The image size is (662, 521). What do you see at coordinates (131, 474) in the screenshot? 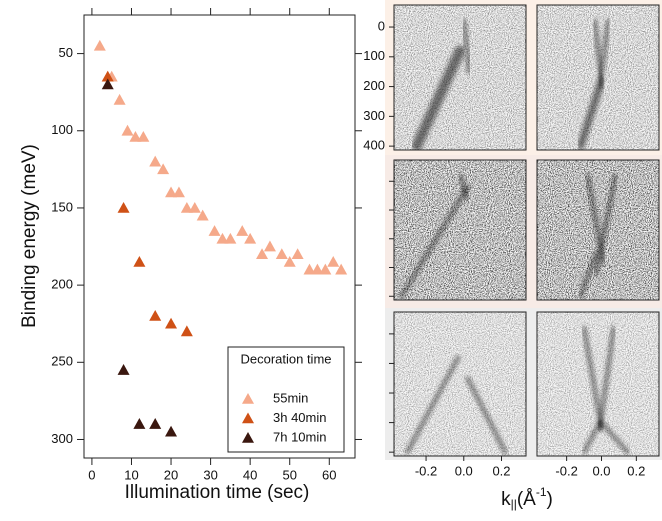
I see `x-tick-label: 10` at bounding box center [131, 474].